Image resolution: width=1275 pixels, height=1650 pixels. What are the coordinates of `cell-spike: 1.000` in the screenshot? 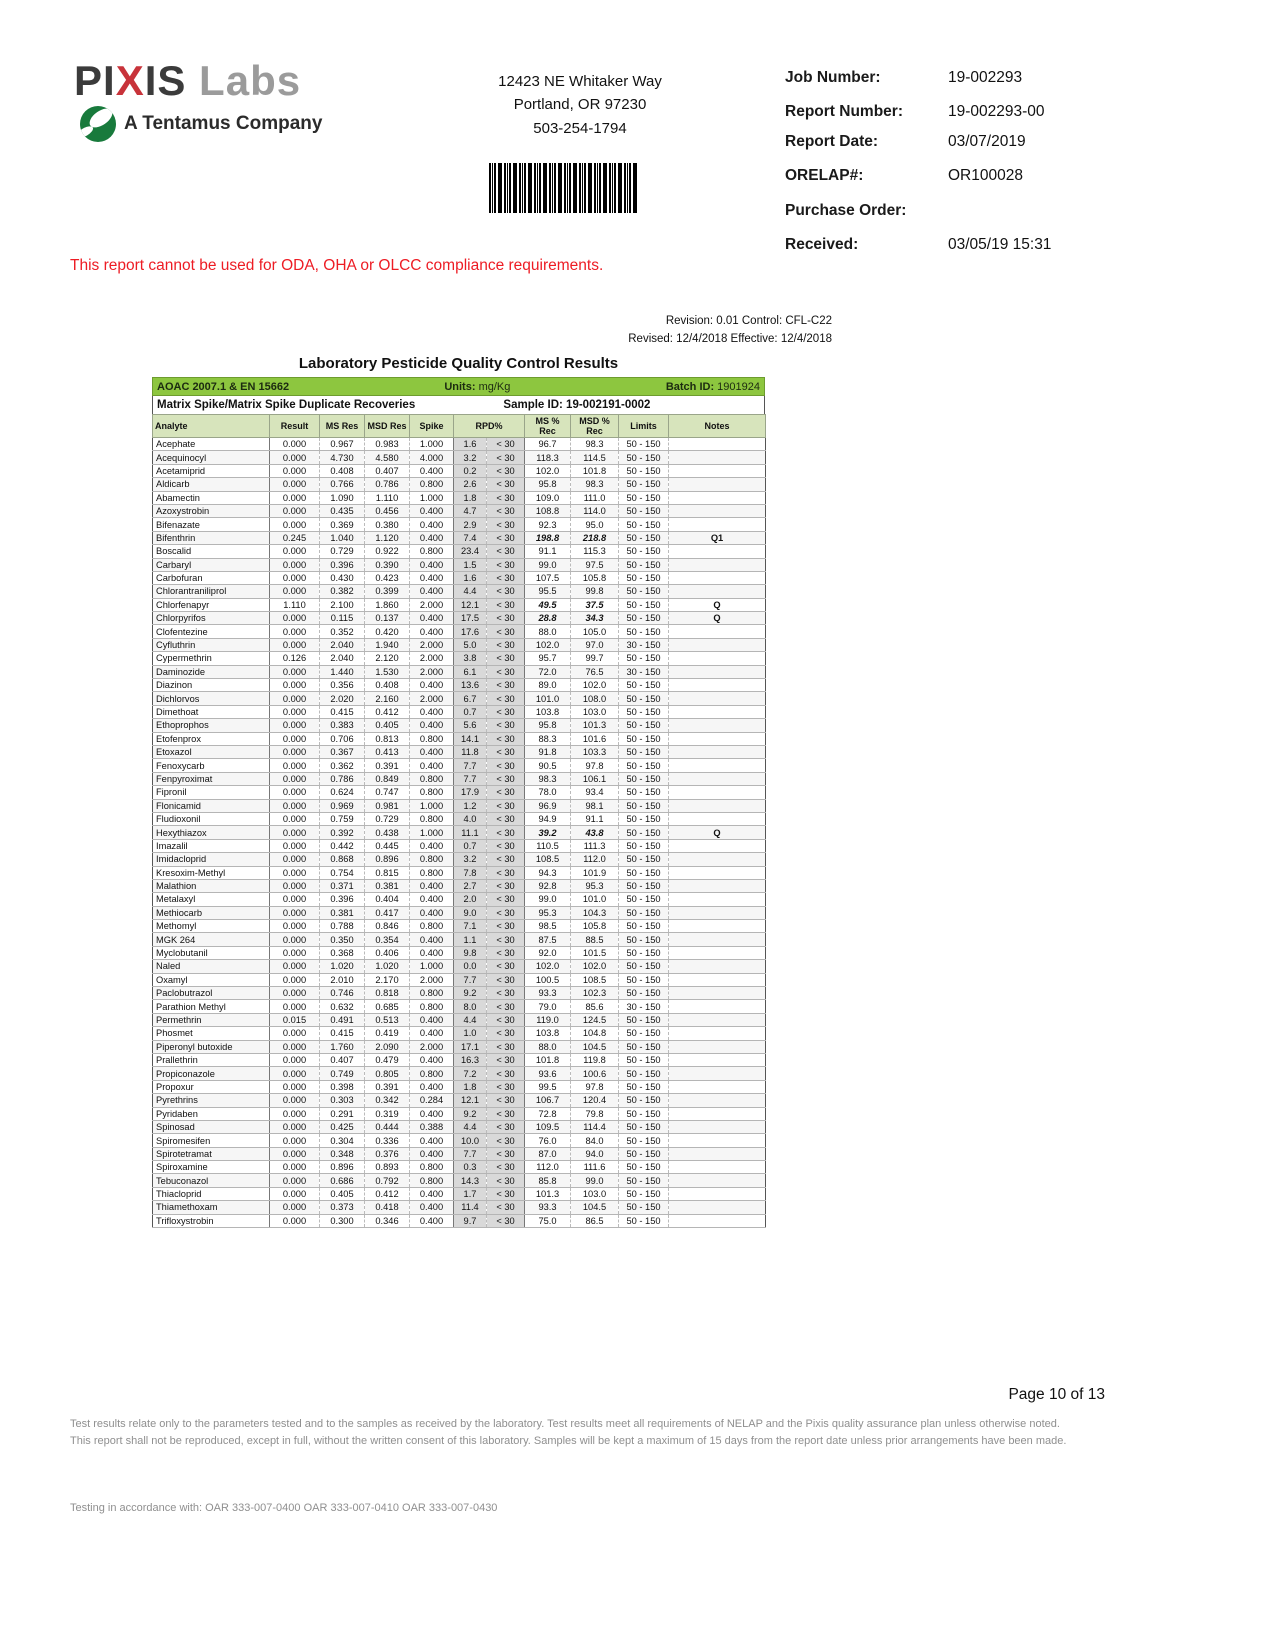 It's located at (431, 966).